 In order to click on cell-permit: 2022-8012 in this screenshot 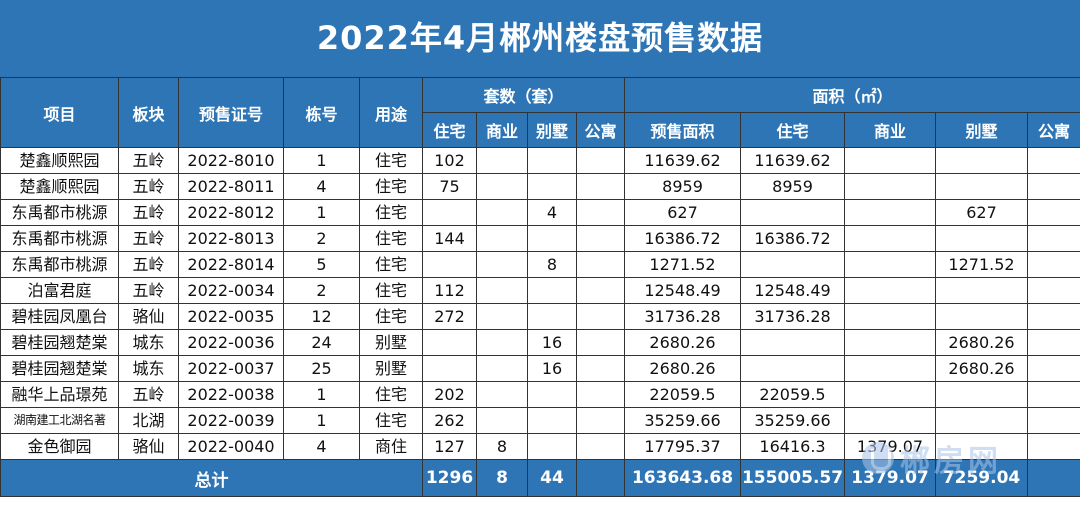, I will do `click(231, 212)`.